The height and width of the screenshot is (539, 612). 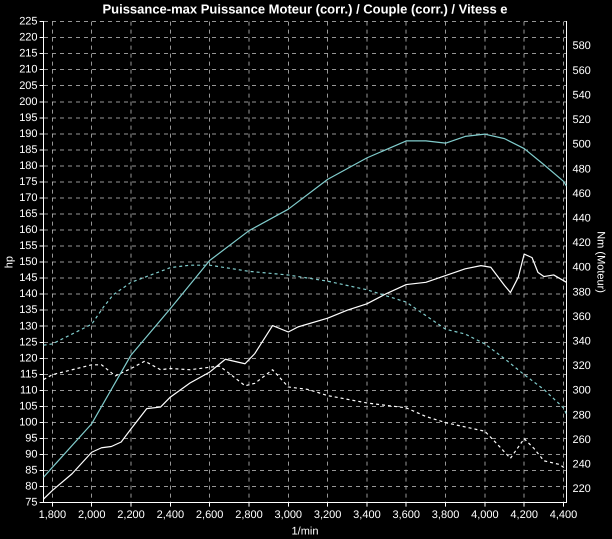 I want to click on y-tick-label: 95, so click(x=31, y=438).